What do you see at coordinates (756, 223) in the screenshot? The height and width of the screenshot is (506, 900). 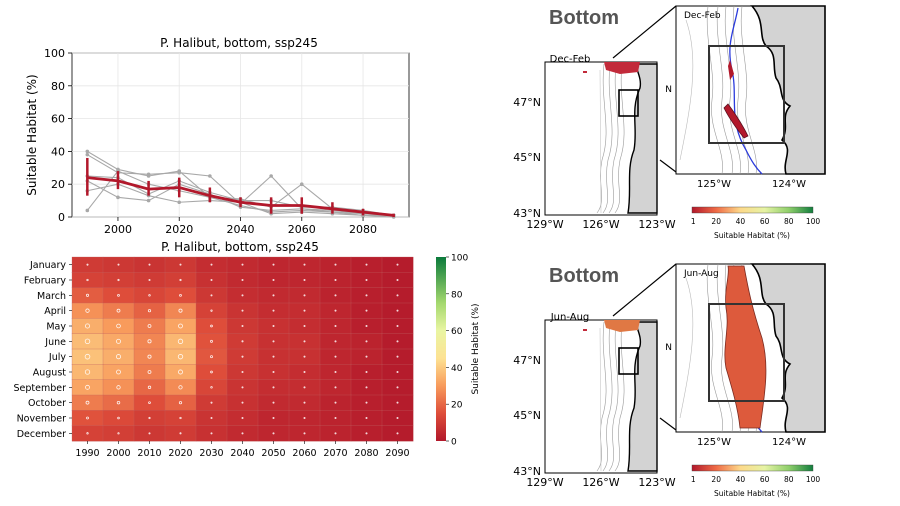 I see `map-colorbar: 1 20 40 60 80 100 Suitable Habitat (%)` at bounding box center [756, 223].